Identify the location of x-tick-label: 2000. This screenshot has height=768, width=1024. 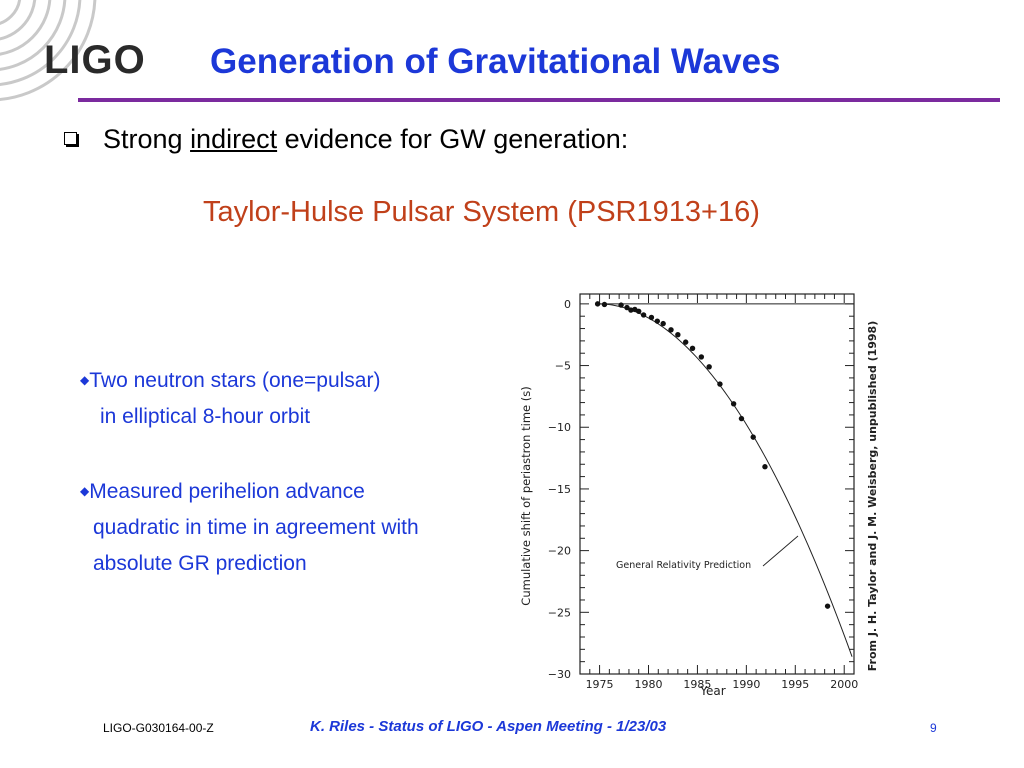
(844, 684).